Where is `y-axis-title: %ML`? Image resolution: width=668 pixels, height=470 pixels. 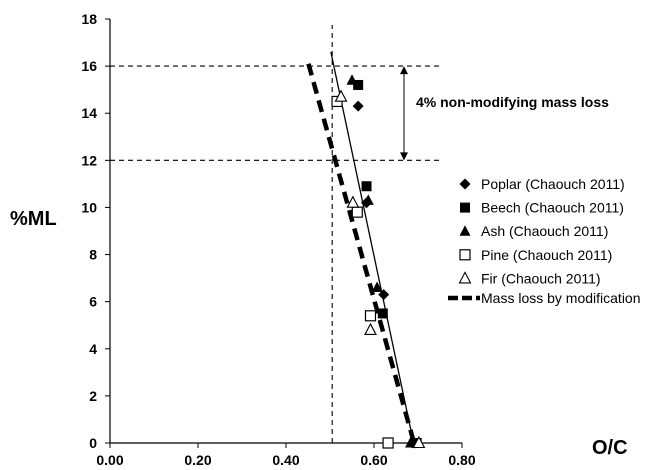
y-axis-title: %ML is located at coordinates (33, 219).